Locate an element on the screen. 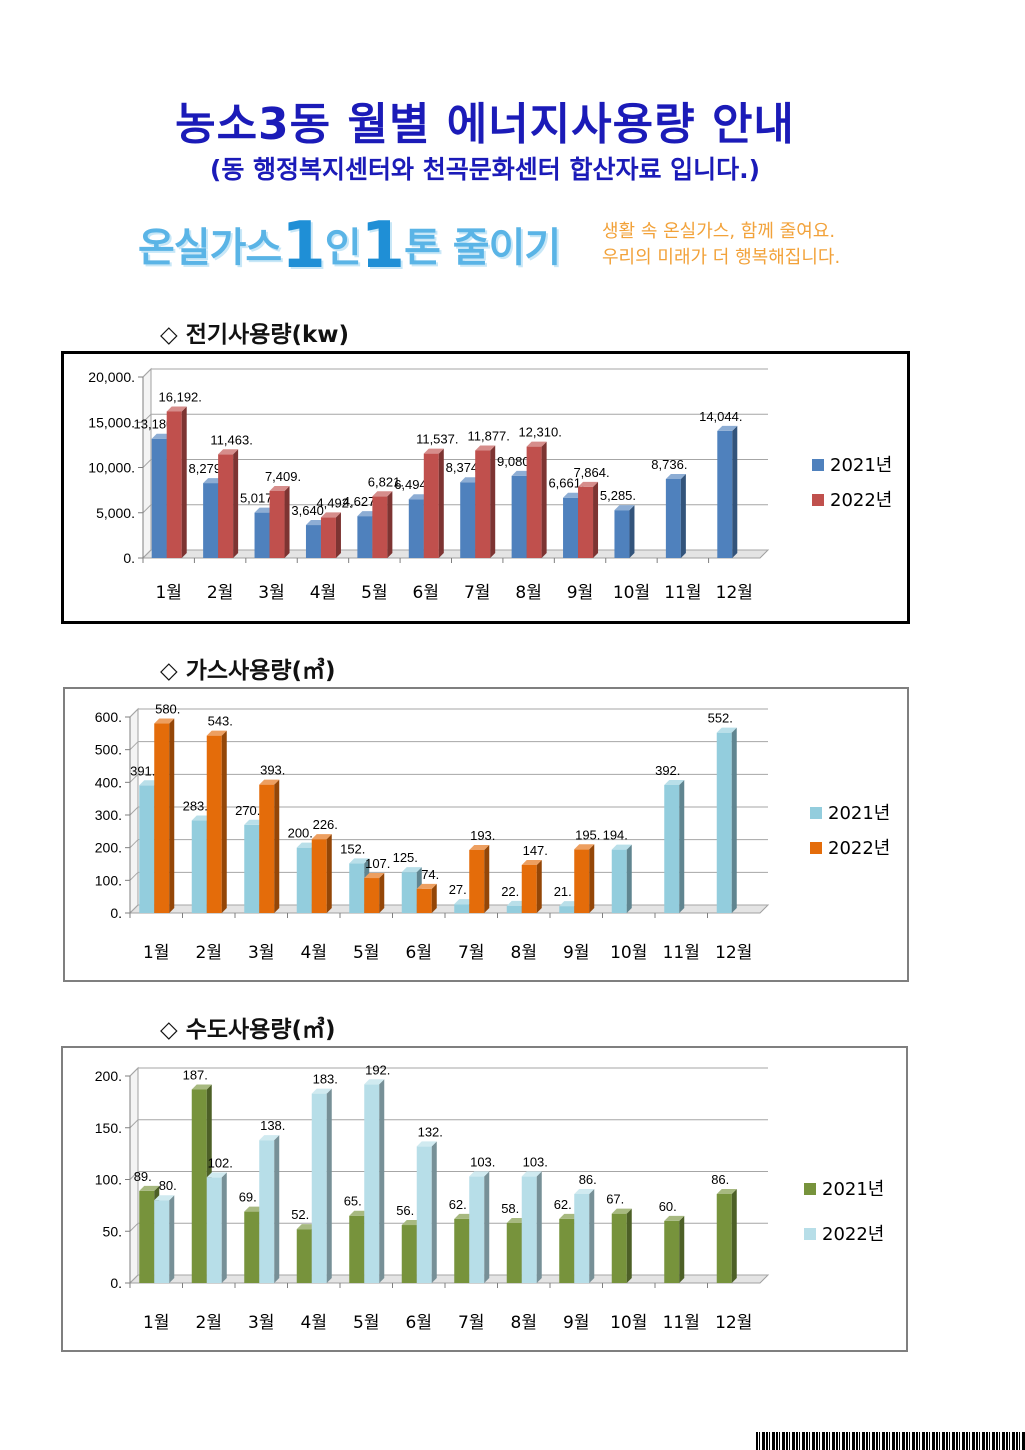 This screenshot has width=1025, height=1450. x-tick-label: 9월 is located at coordinates (576, 1323).